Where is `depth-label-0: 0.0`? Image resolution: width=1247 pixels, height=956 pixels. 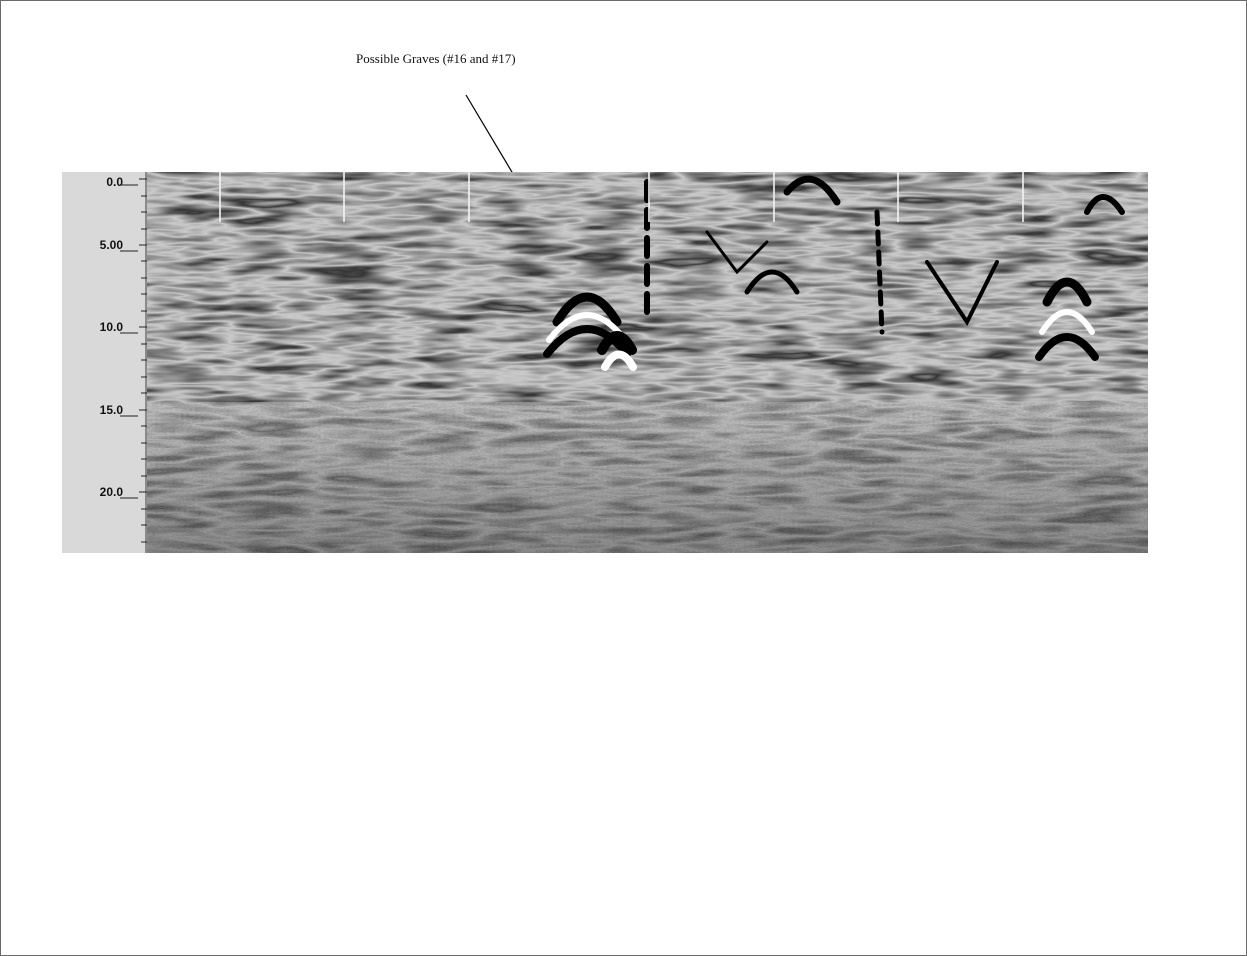
depth-label-0: 0.0 is located at coordinates (114, 182).